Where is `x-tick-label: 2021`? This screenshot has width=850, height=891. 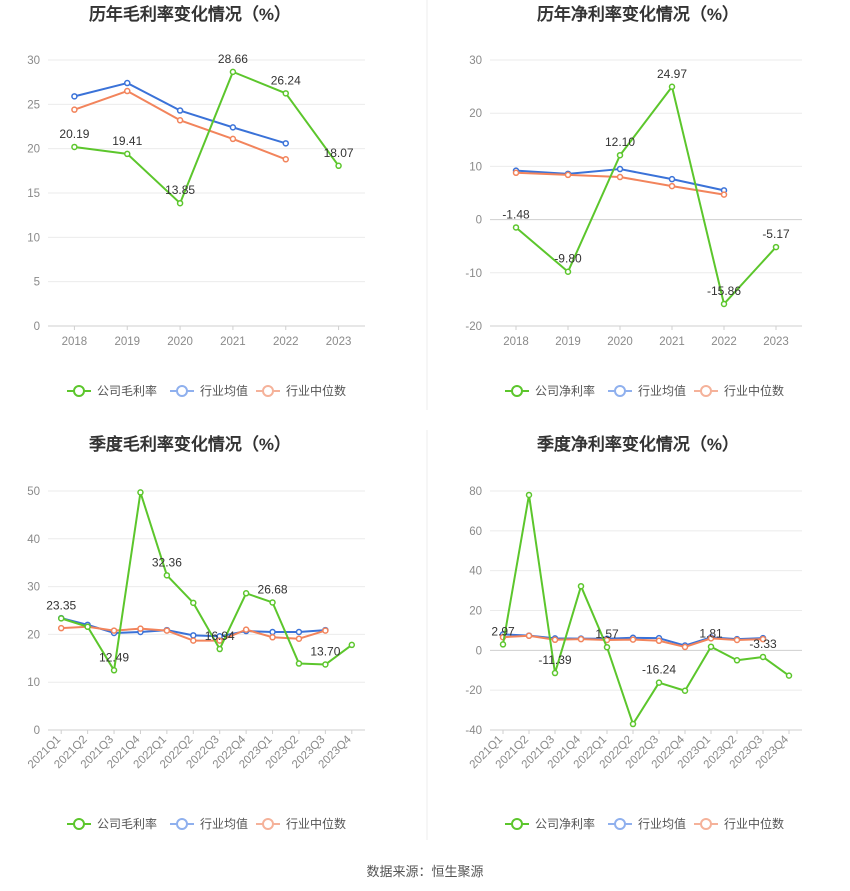
x-tick-label: 2021 is located at coordinates (233, 342).